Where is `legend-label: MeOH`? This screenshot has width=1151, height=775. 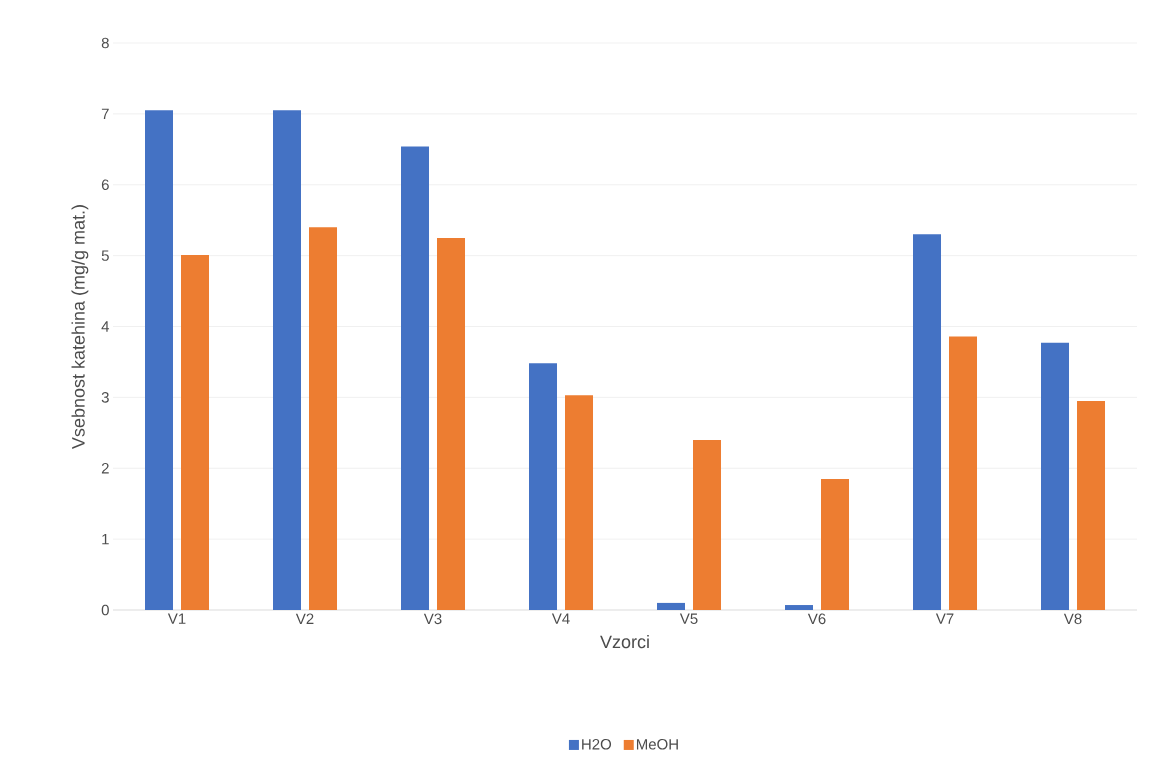 legend-label: MeOH is located at coordinates (657, 744).